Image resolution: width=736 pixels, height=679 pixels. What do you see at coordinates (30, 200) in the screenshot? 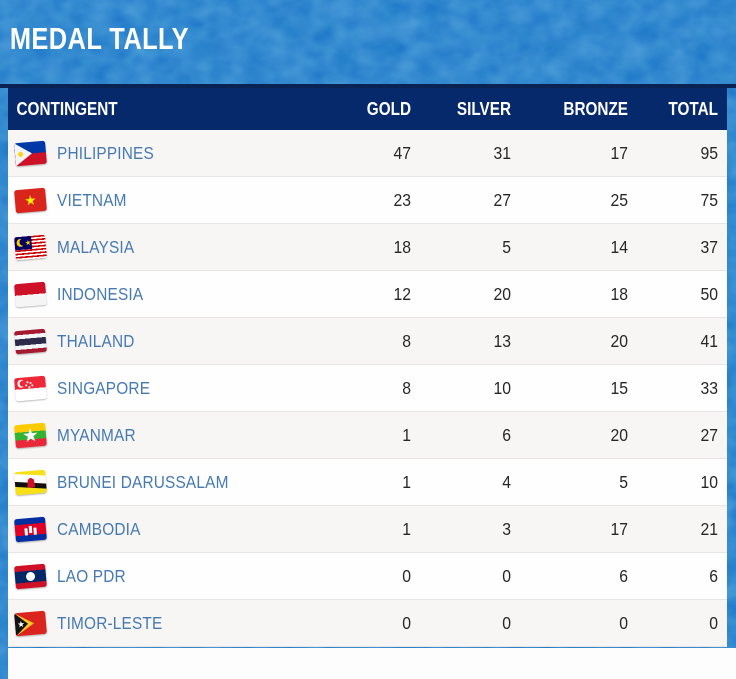
I see `vietnam-flag-icon` at bounding box center [30, 200].